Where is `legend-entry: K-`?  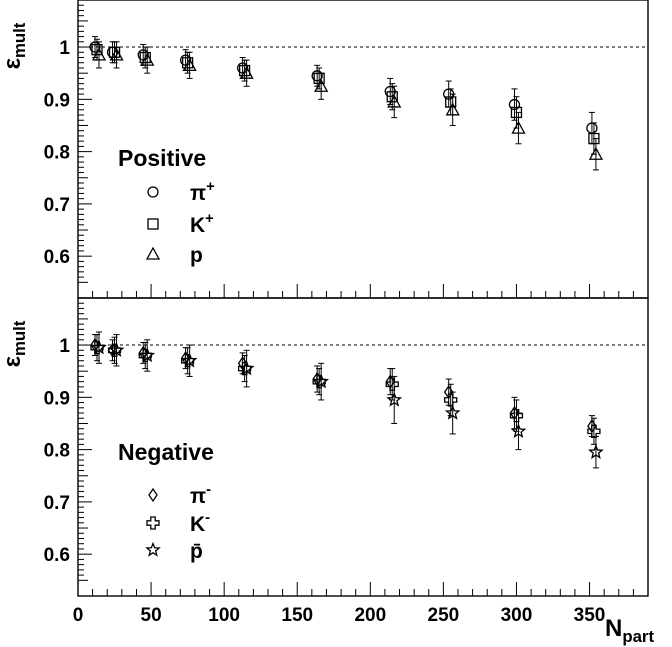 legend-entry: K- is located at coordinates (200, 523).